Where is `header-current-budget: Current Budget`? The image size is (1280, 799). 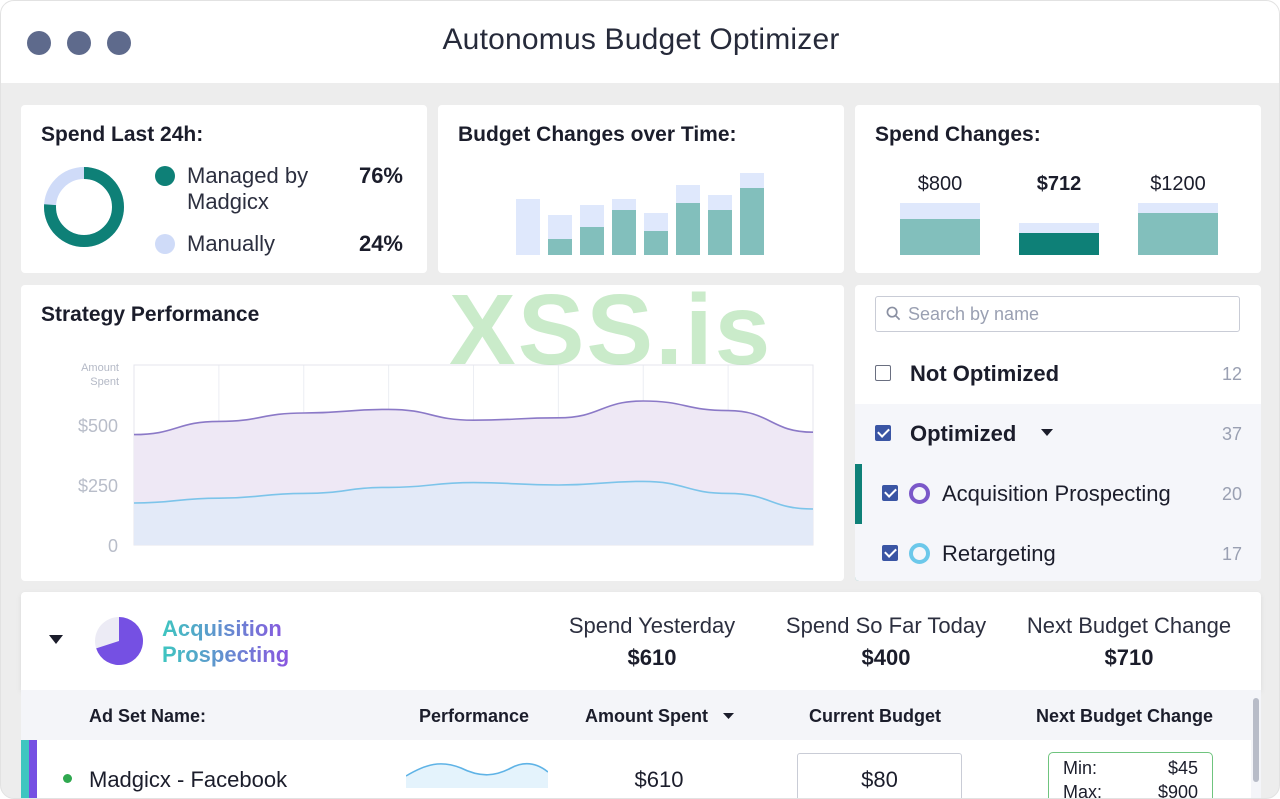 header-current-budget: Current Budget is located at coordinates (875, 716).